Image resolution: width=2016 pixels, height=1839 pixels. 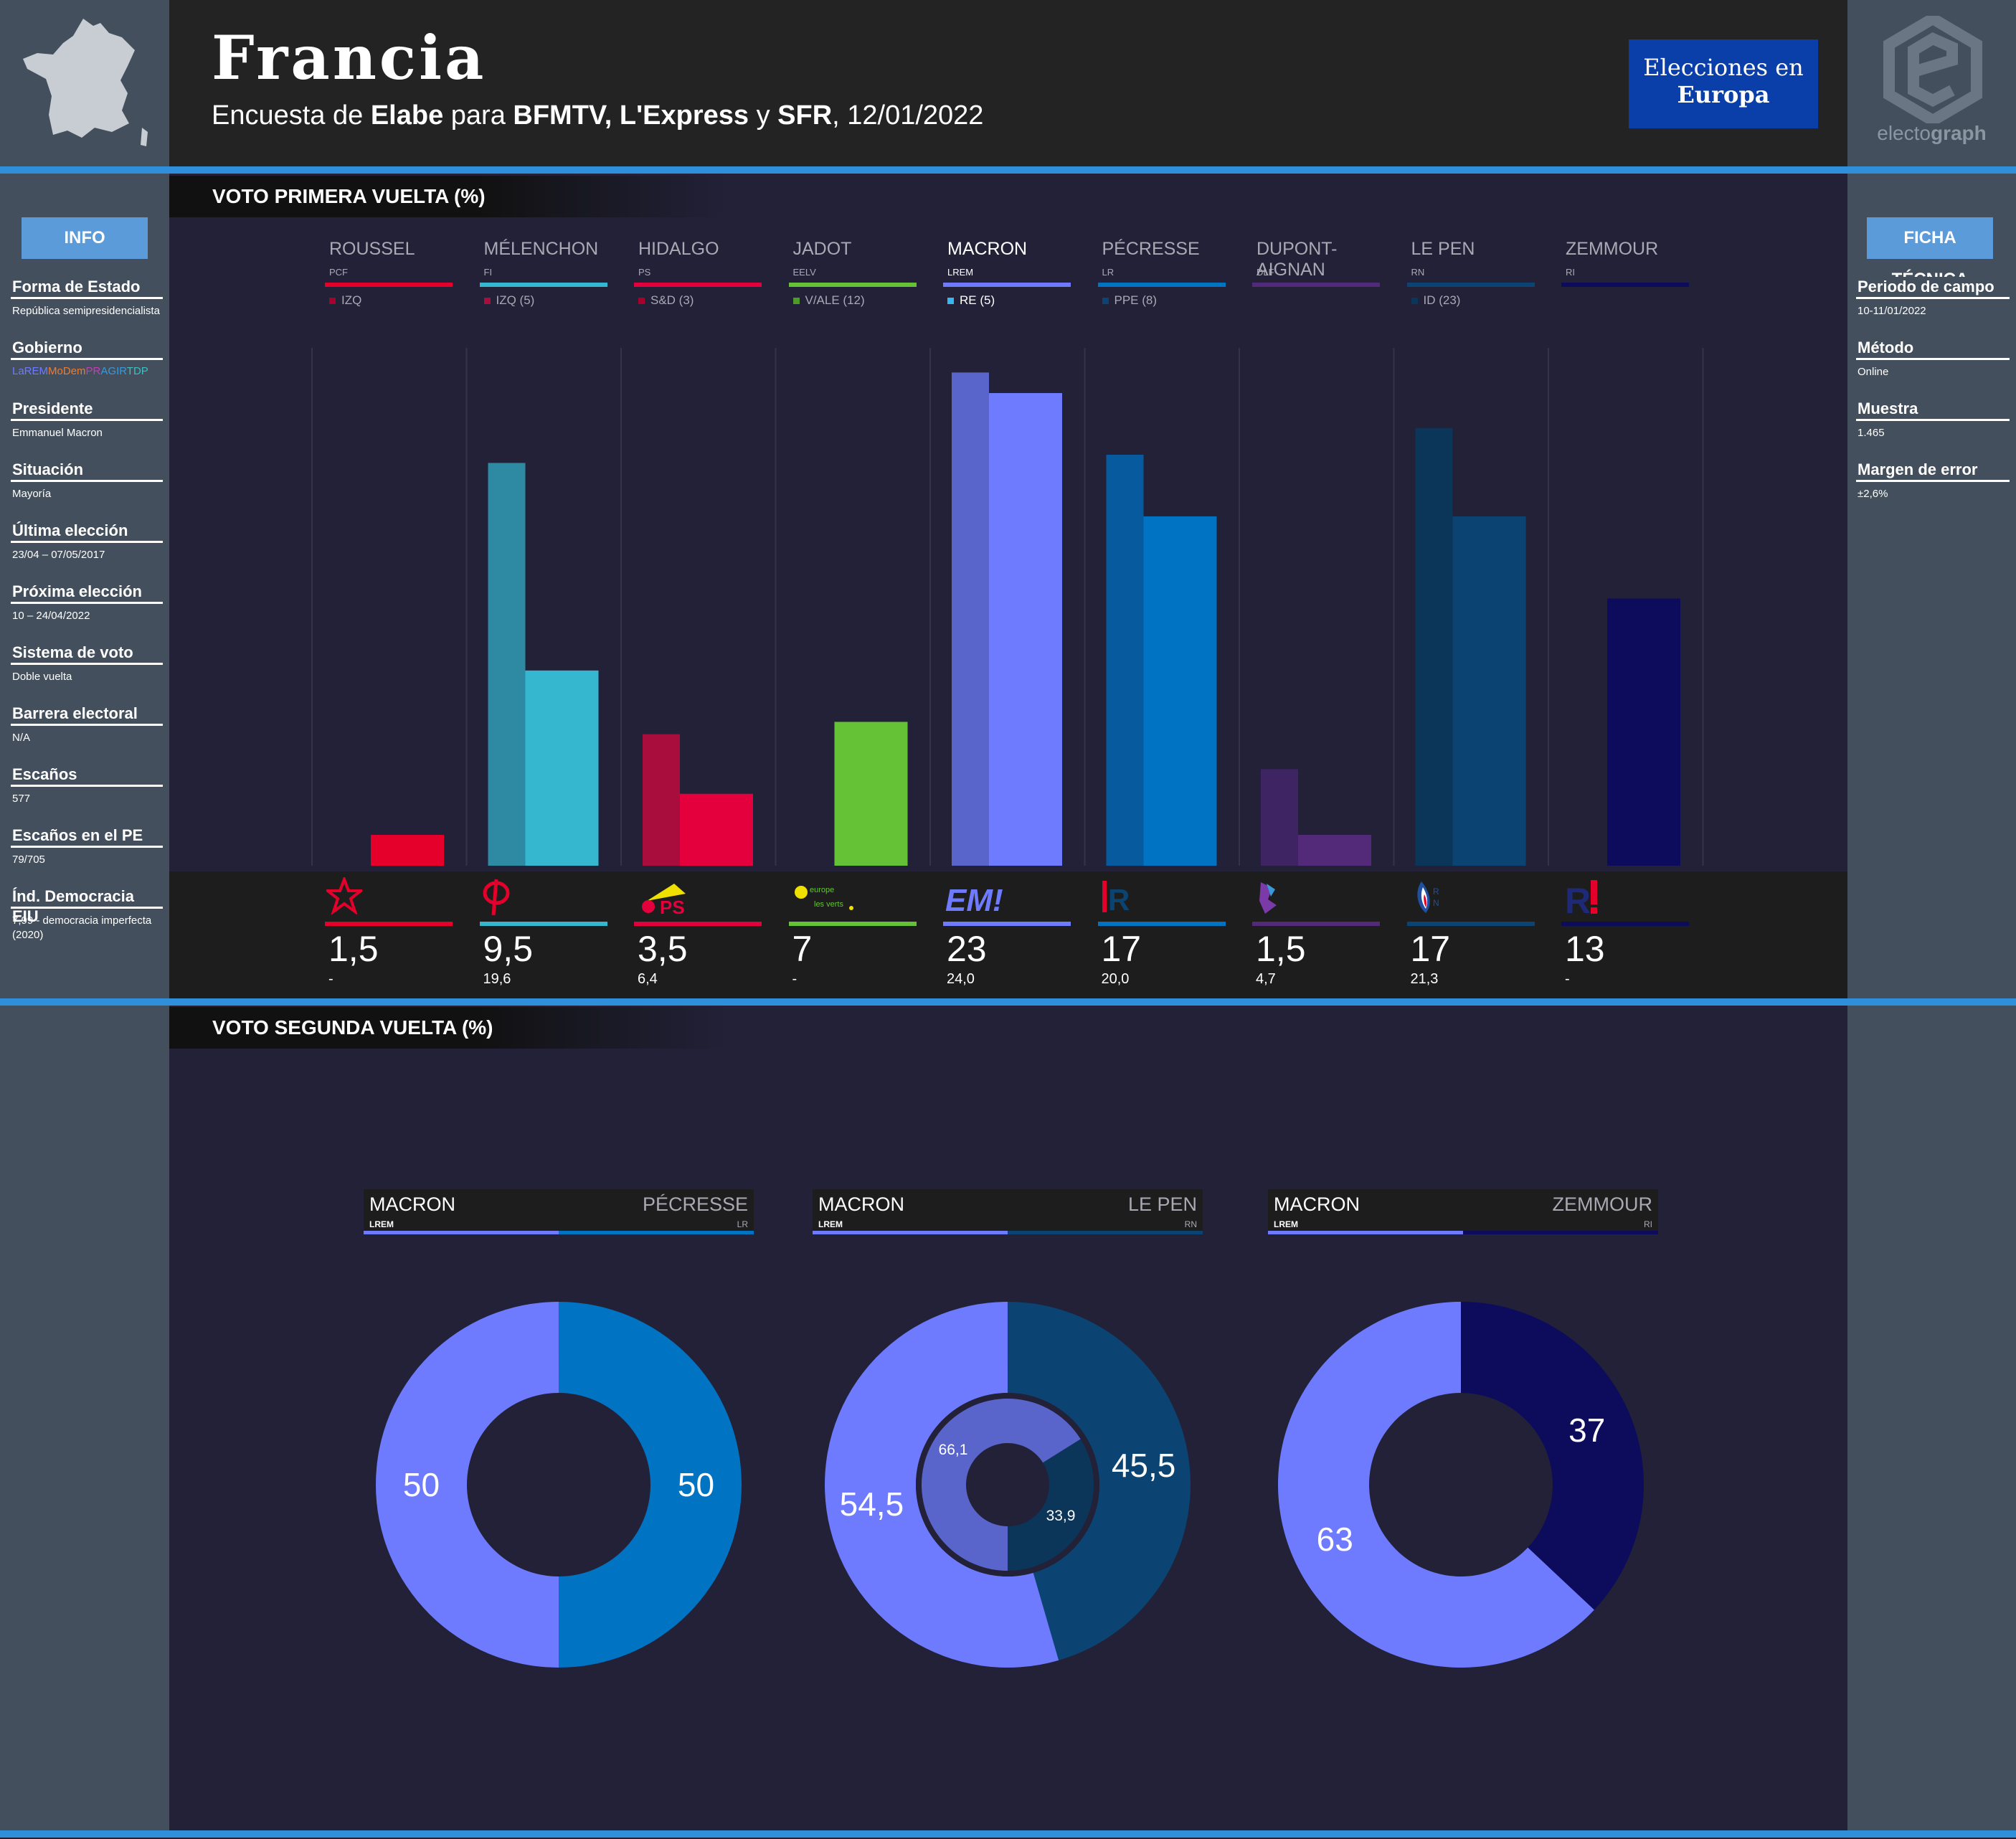 I want to click on badge-line-1: Elecciones en, so click(x=1723, y=67).